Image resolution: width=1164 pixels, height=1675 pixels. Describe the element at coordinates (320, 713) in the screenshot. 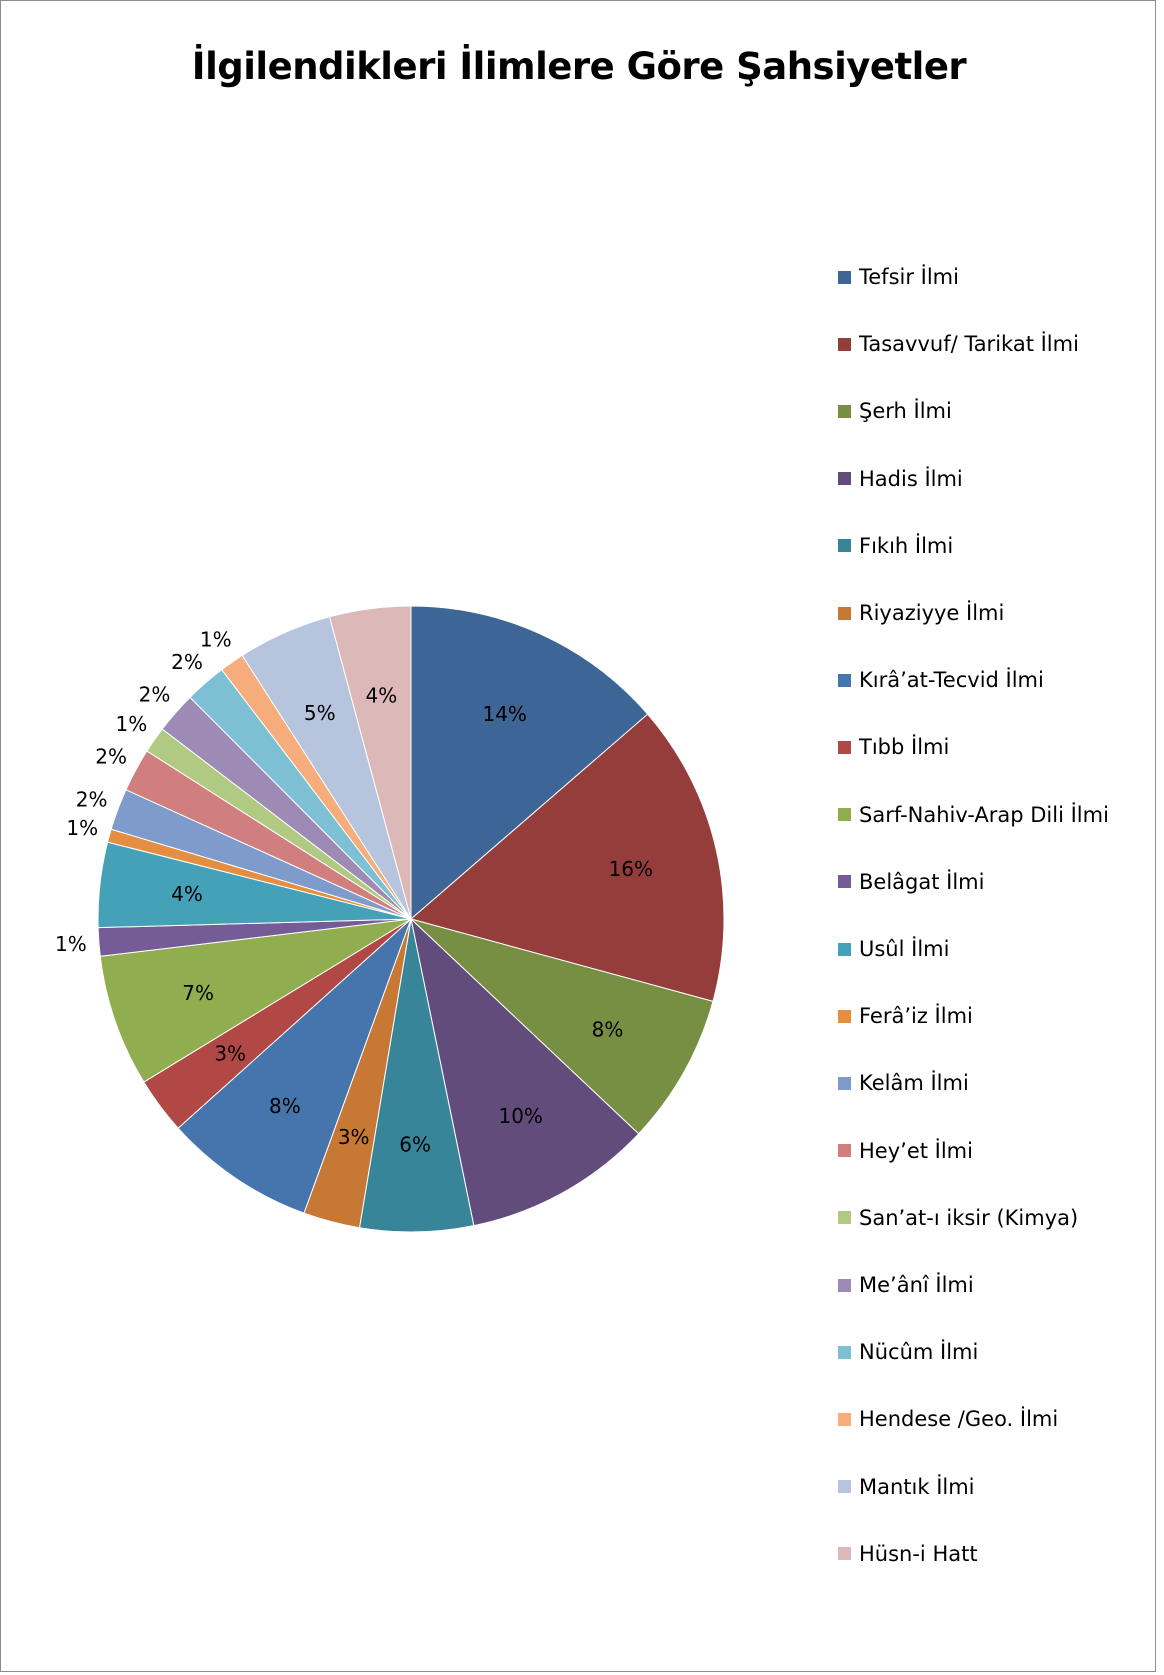

I see `data-label: 5%` at that location.